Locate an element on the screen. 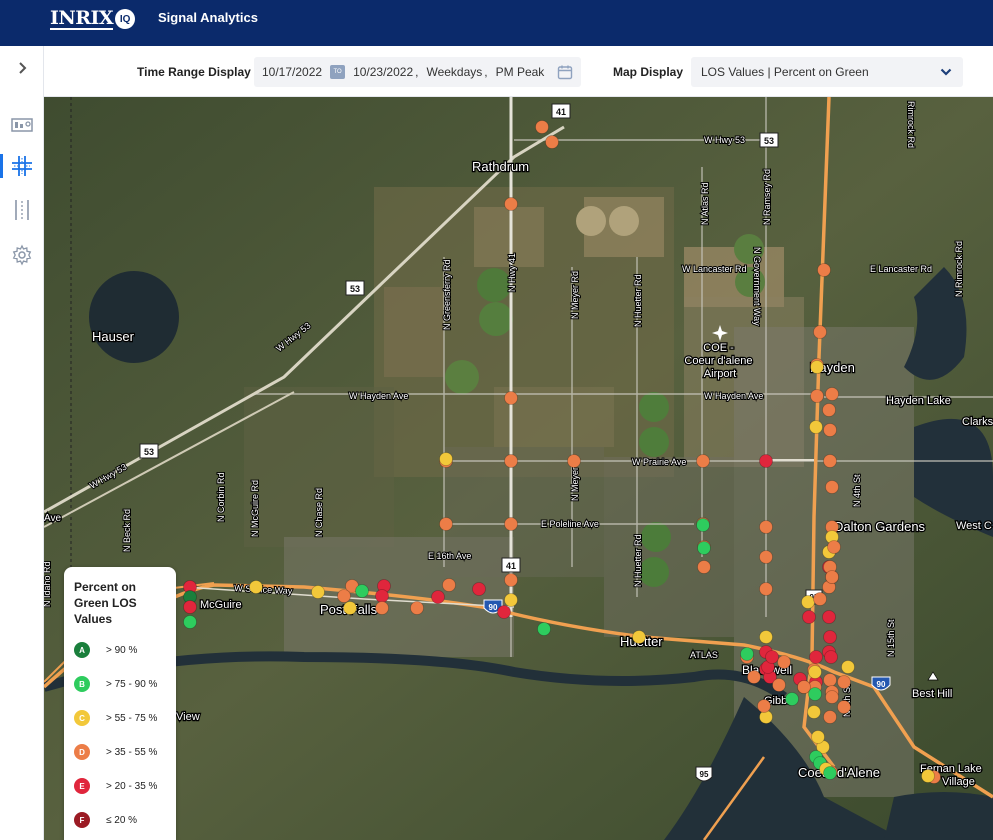 This screenshot has width=993, height=840. sidebar-item-corridors is located at coordinates (22, 210).